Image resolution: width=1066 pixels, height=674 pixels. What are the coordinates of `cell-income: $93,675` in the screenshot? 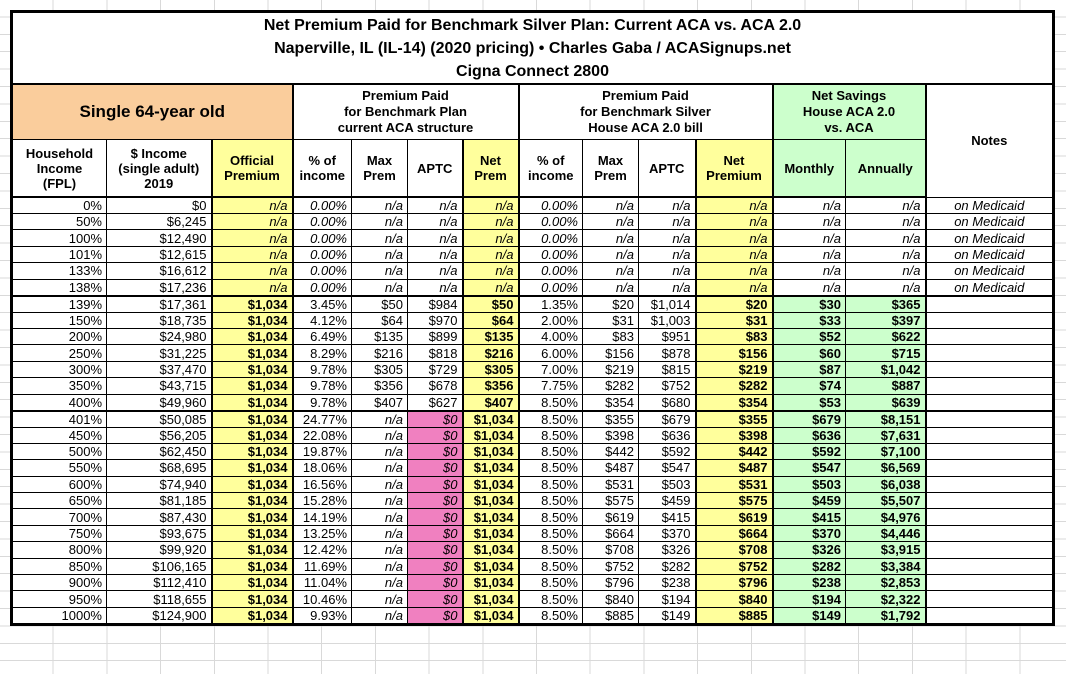 It's located at (159, 533).